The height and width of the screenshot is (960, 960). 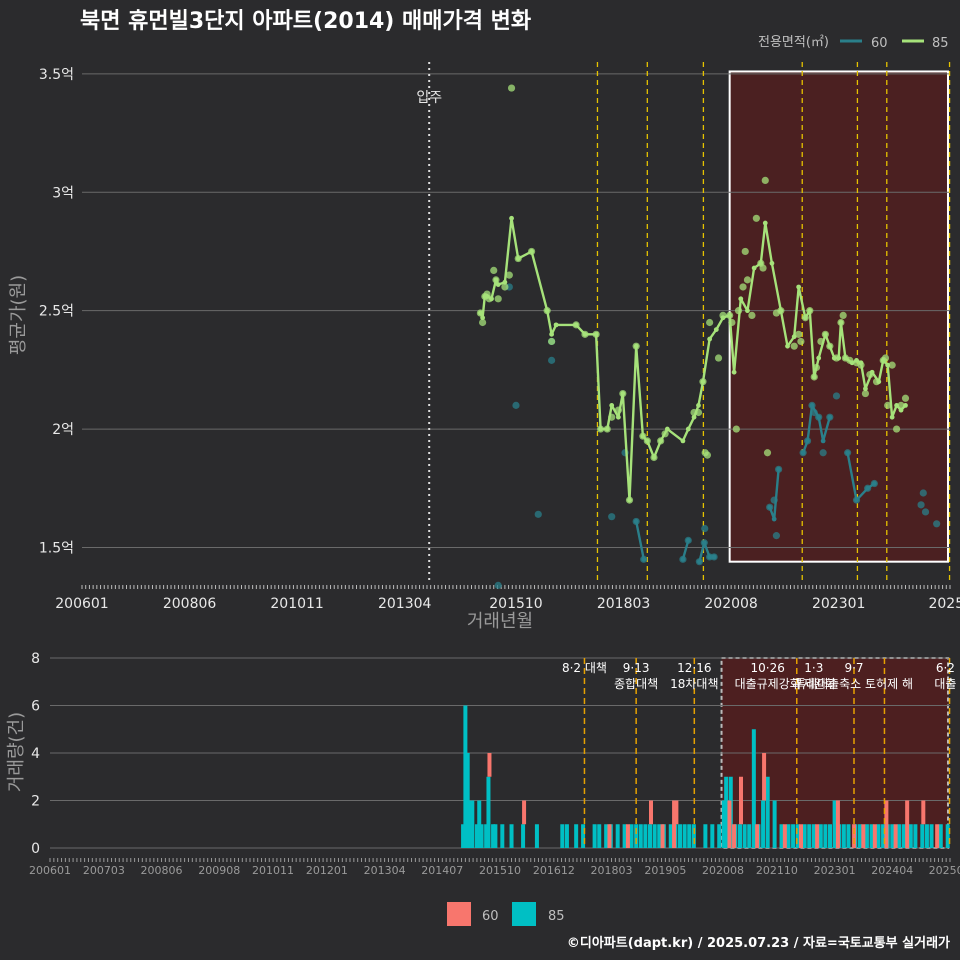 I want to click on top-x-tick-label: 201011, so click(x=296, y=604).